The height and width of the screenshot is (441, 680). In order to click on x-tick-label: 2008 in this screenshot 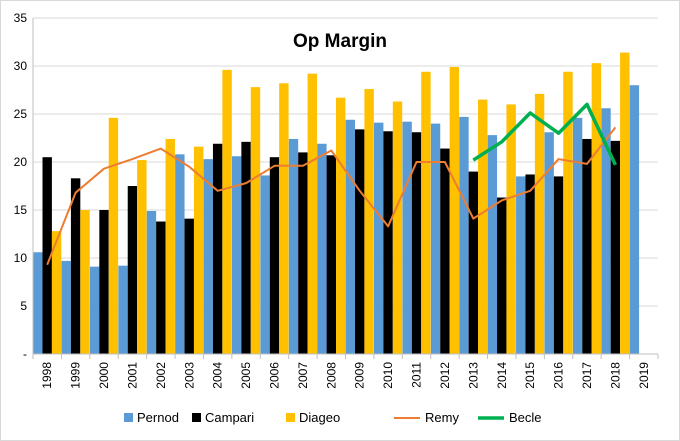, I will do `click(331, 375)`.